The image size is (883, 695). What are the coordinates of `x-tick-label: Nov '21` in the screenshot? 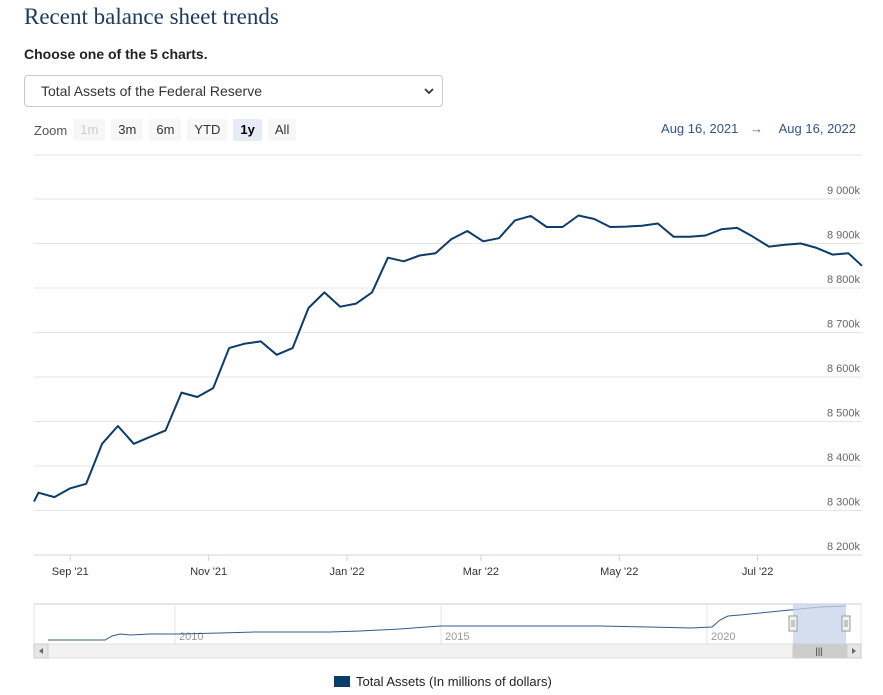 It's located at (208, 572).